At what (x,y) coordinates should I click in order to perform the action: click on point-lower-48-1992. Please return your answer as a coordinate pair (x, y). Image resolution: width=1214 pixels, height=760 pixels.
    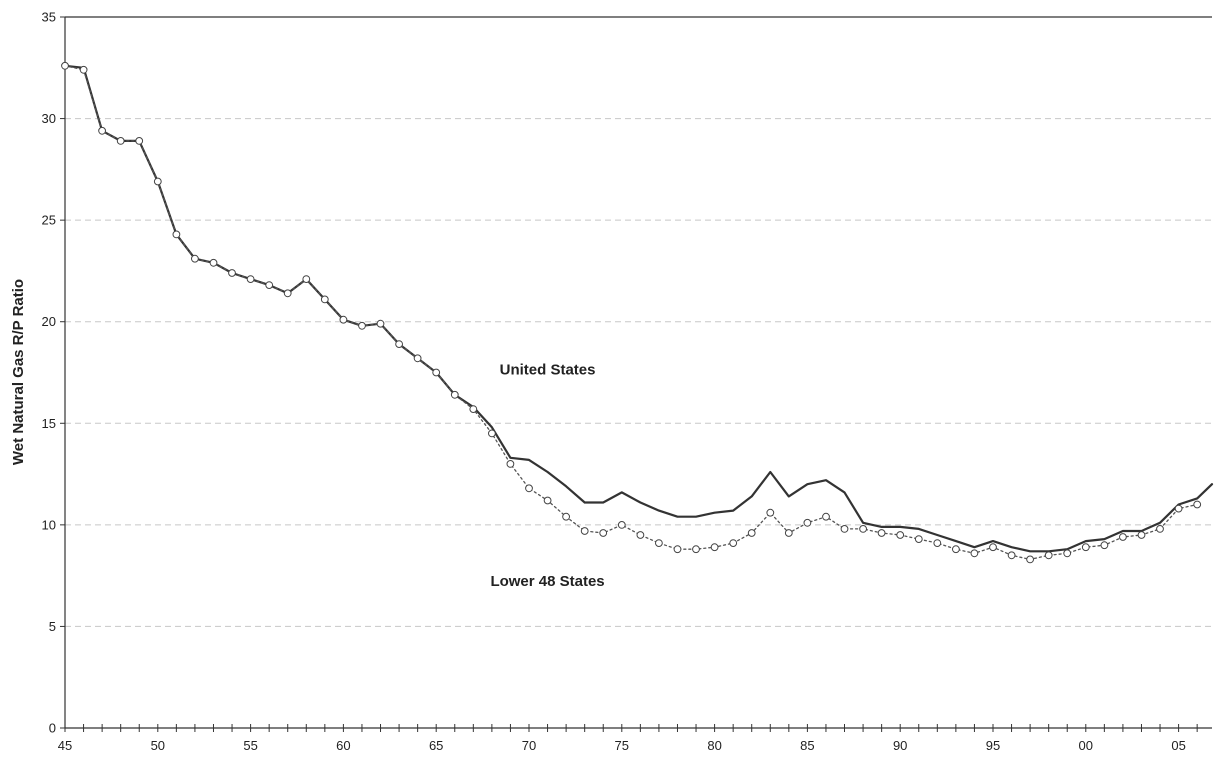
    Looking at the image, I should click on (937, 543).